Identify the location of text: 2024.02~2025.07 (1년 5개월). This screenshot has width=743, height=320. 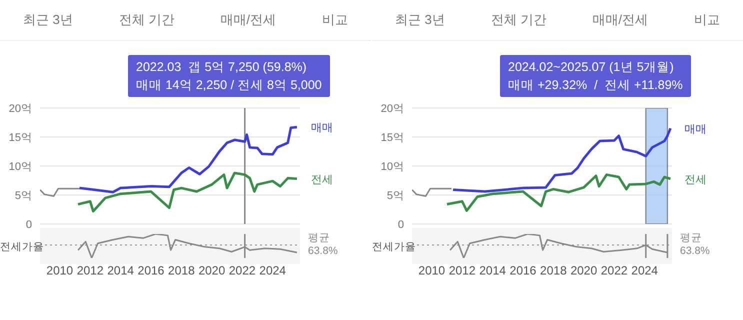
(591, 67).